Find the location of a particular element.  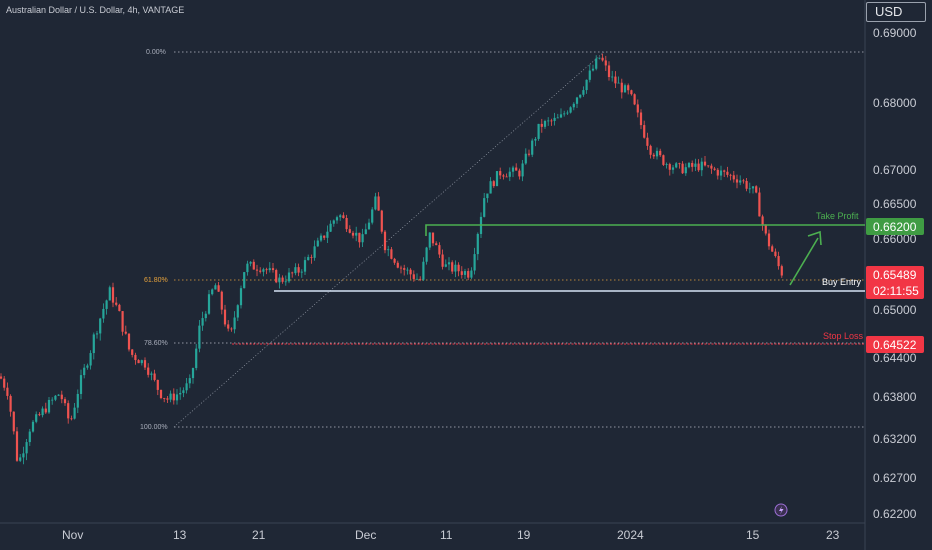

current-price-tag is located at coordinates (895, 282).